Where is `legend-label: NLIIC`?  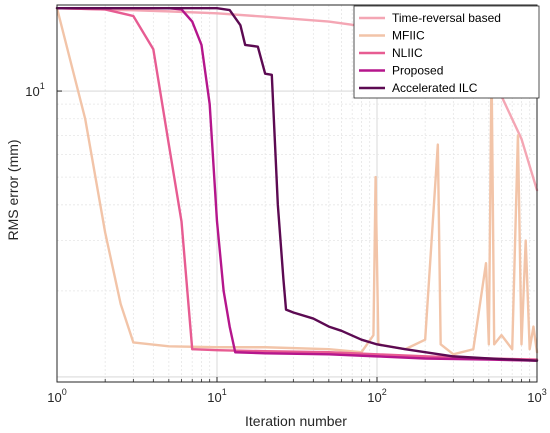
legend-label: NLIIC is located at coordinates (407, 53).